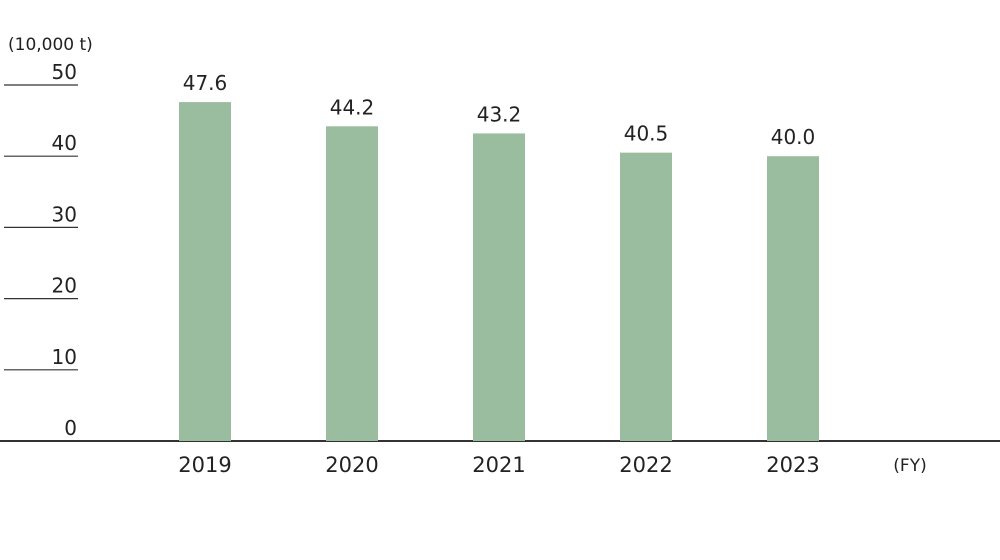  What do you see at coordinates (645, 465) in the screenshot?
I see `x-tick-label: 2022` at bounding box center [645, 465].